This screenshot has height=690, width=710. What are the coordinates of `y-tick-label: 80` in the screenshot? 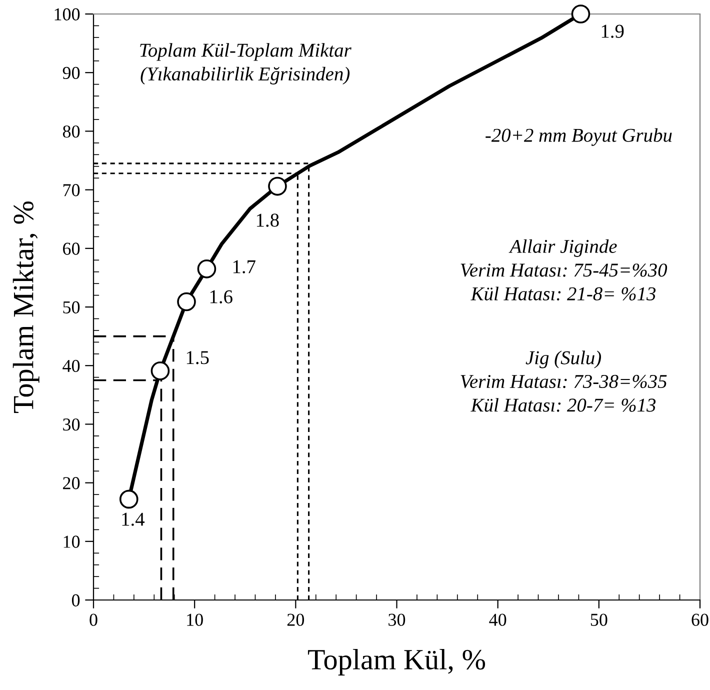 It's located at (71, 131).